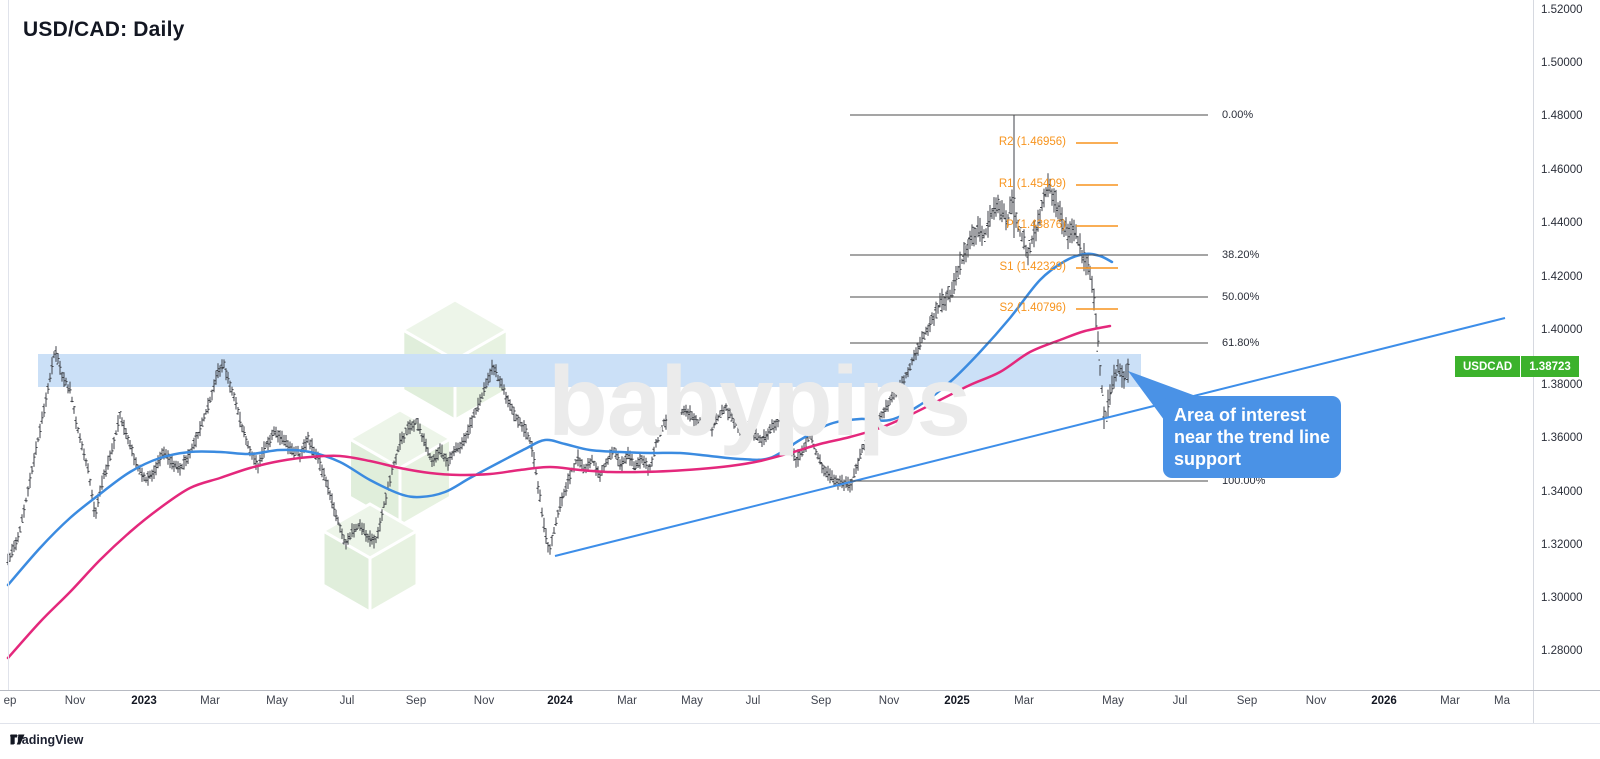 This screenshot has height=759, width=1600. Describe the element at coordinates (144, 701) in the screenshot. I see `time-axis-label: 2023` at that location.